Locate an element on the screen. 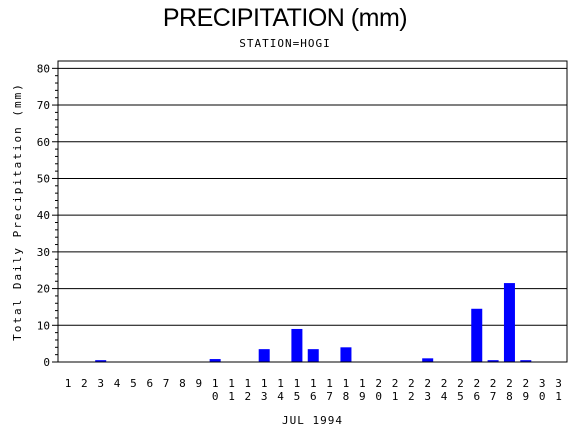  y-tick-label: 50 is located at coordinates (43, 178).